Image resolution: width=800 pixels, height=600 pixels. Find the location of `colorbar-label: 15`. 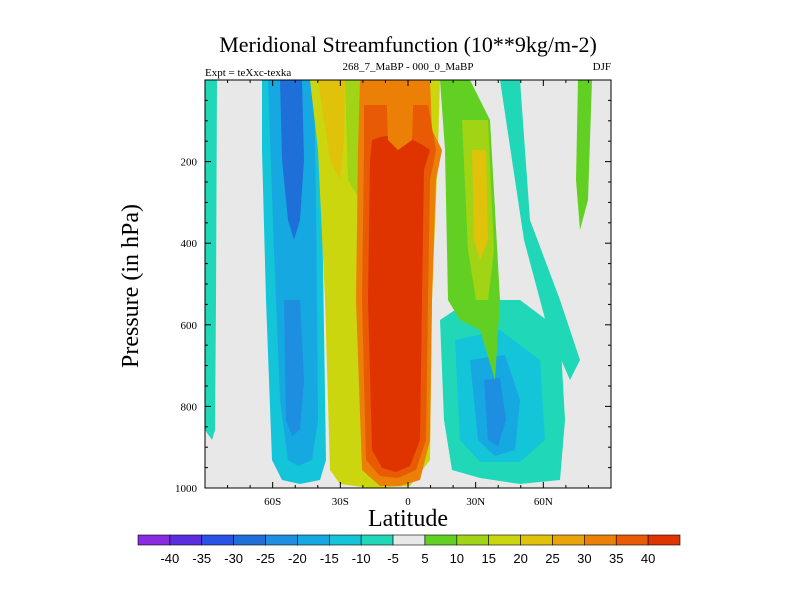

colorbar-label: 15 is located at coordinates (488, 558).